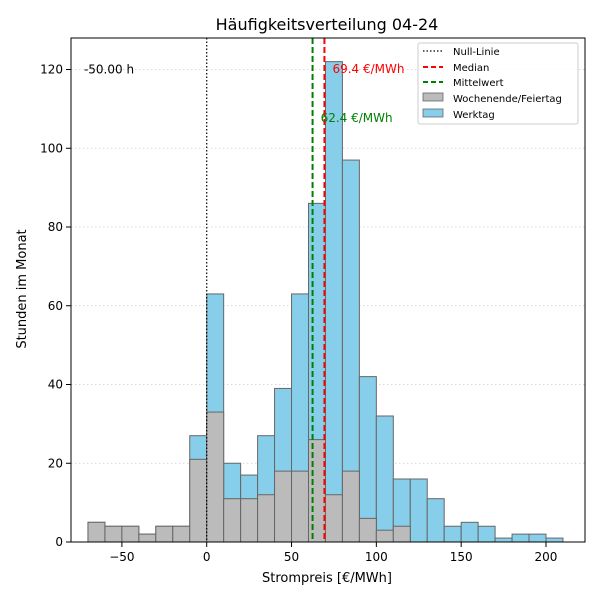  I want to click on legend-box, so click(498, 83).